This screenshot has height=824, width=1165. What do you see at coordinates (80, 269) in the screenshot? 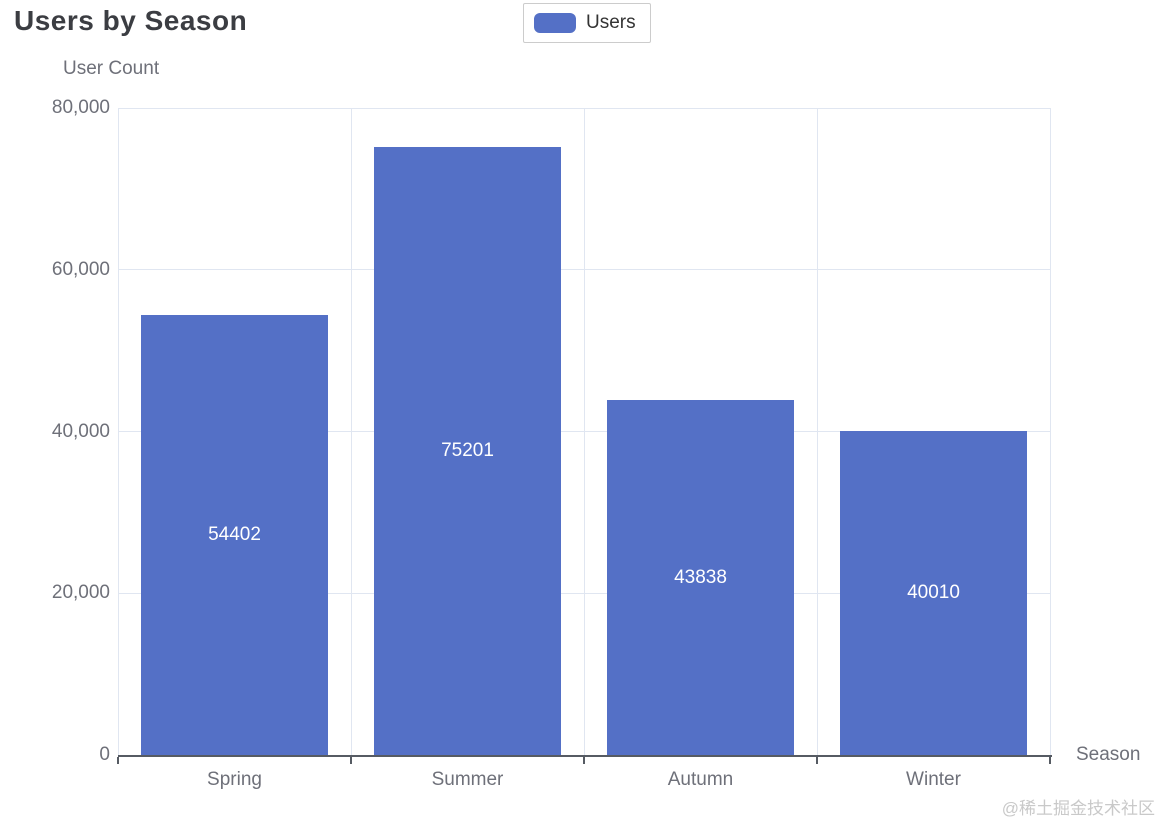
I see `y-axis-tick-label: 60,000` at bounding box center [80, 269].